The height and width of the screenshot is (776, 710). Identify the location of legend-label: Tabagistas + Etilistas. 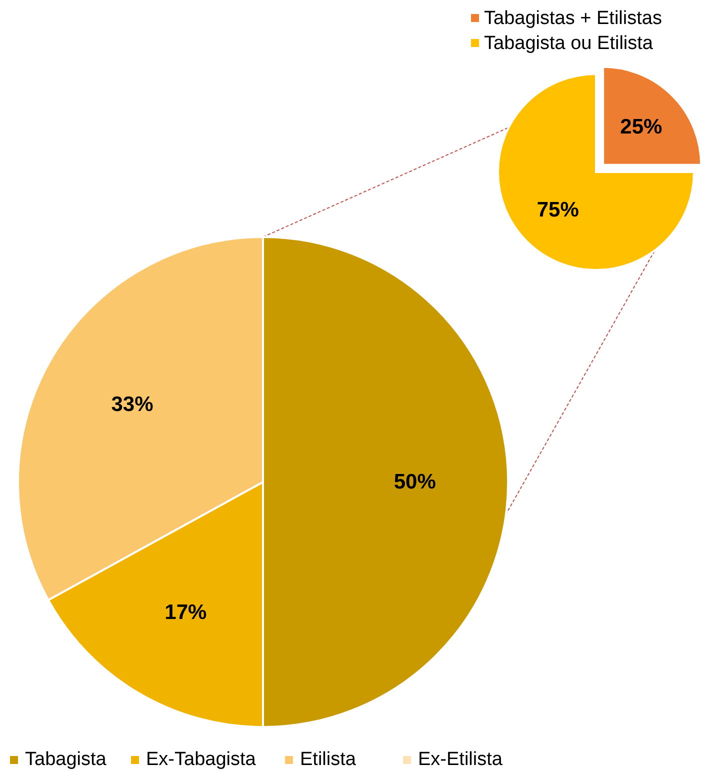
(573, 18).